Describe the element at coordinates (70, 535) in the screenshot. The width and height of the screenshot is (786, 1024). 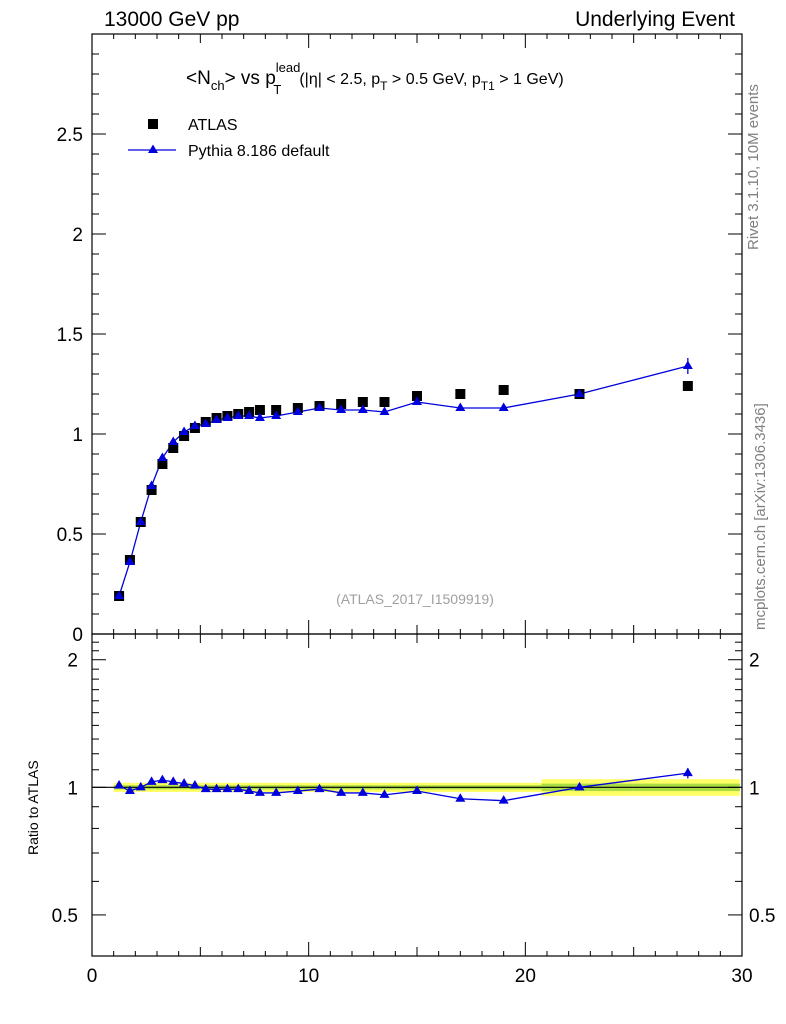
I see `y-tick-label: 0.5` at that location.